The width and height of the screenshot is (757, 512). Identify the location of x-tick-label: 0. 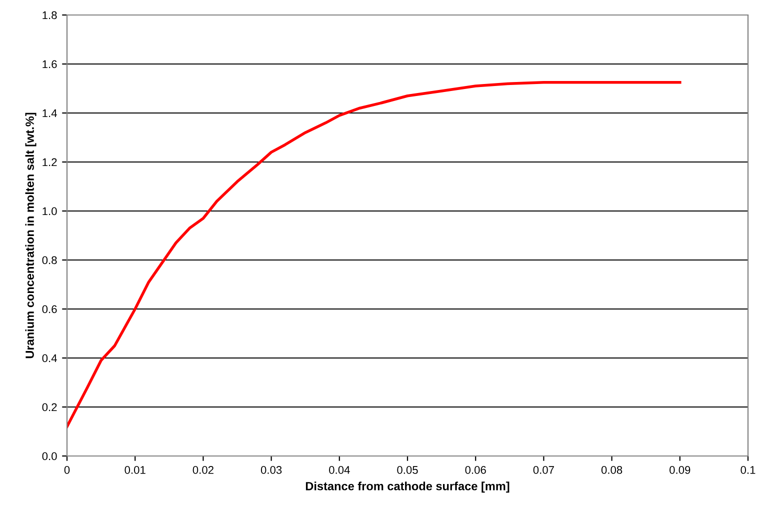
(67, 470).